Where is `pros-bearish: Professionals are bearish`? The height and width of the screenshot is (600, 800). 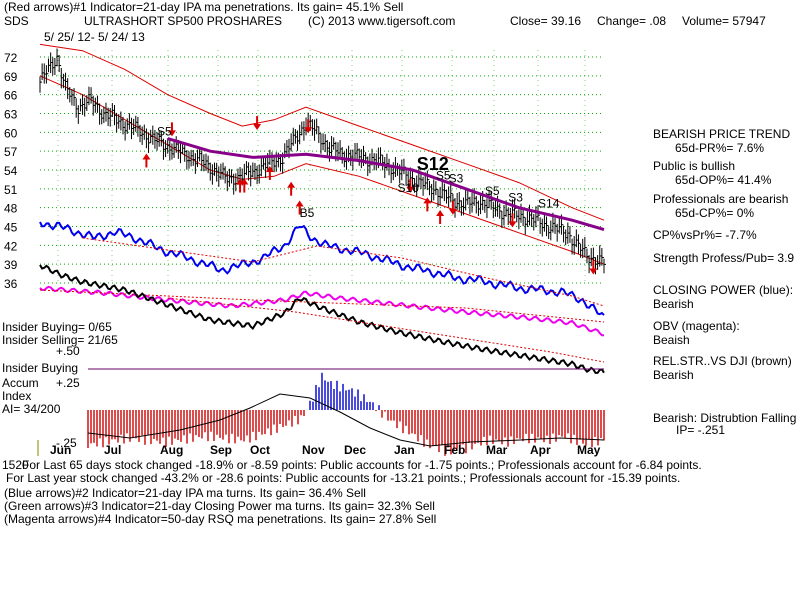
pros-bearish: Professionals are bearish is located at coordinates (721, 199).